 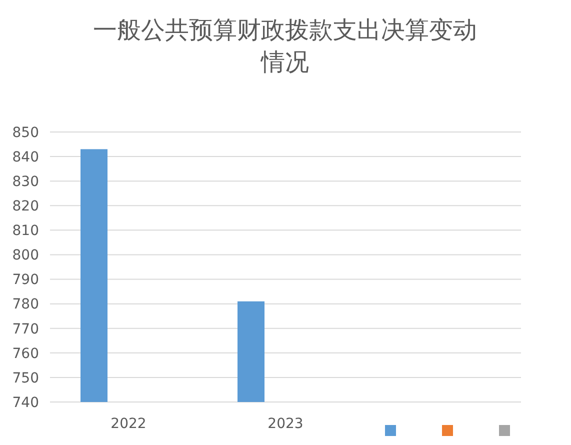 What do you see at coordinates (25, 132) in the screenshot?
I see `y-tick-label: 850` at bounding box center [25, 132].